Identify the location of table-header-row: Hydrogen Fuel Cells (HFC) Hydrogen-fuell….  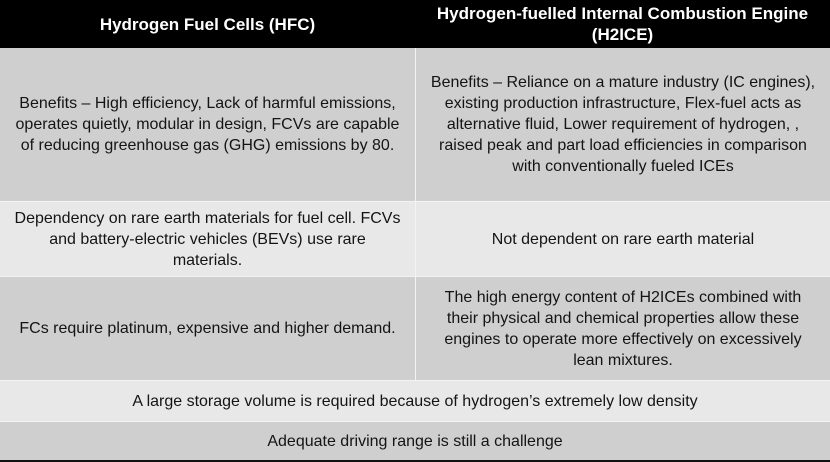
(415, 24).